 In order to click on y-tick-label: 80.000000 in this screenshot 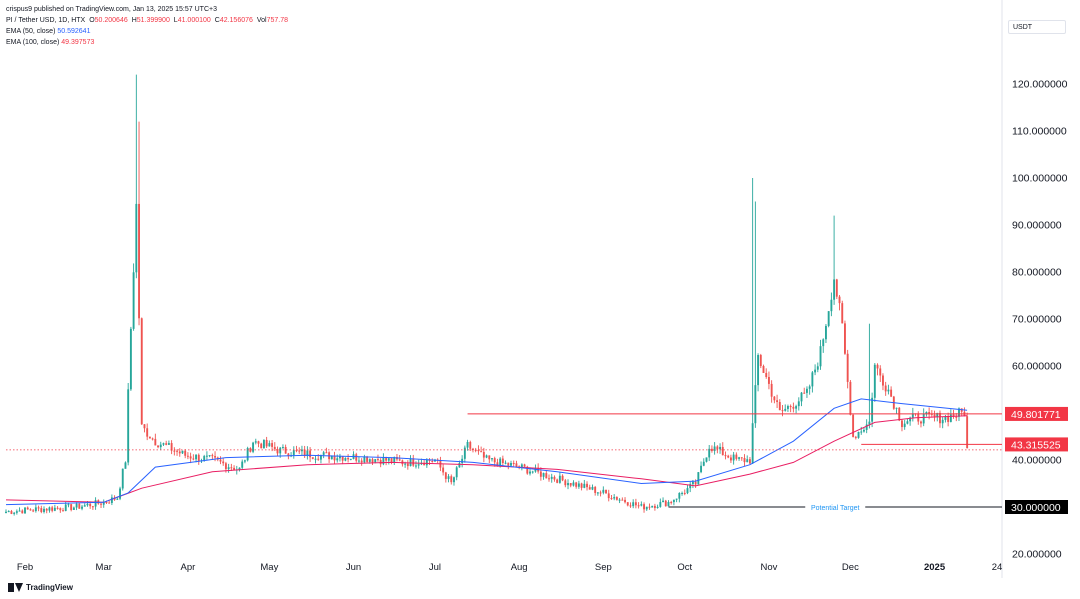, I will do `click(1037, 273)`.